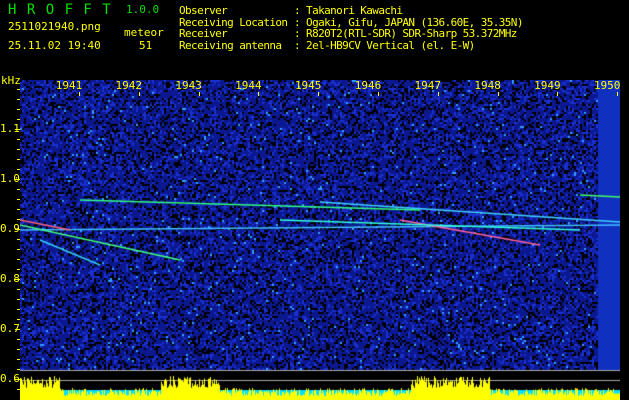  What do you see at coordinates (10, 178) in the screenshot?
I see `y-tick-label: 1.0` at bounding box center [10, 178].